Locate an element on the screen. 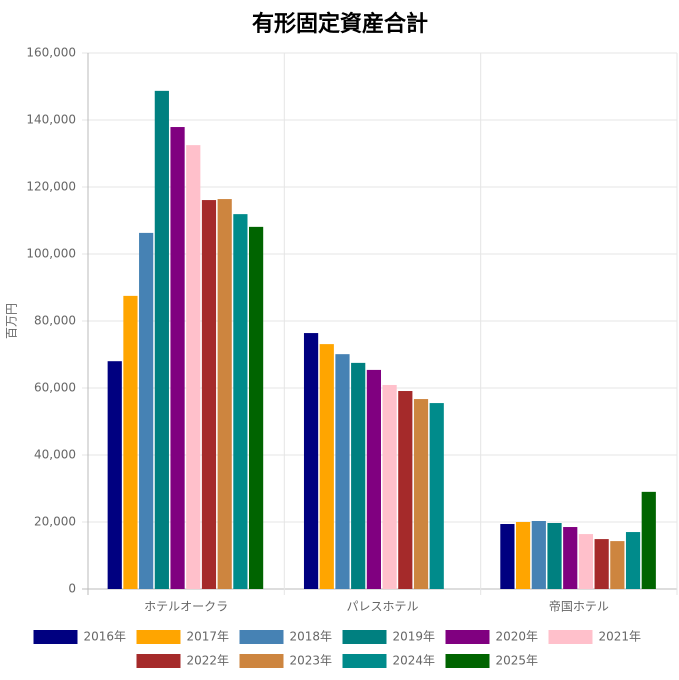 Image resolution: width=679 pixels, height=680 pixels. y-tick-label: 160,000 is located at coordinates (51, 53).